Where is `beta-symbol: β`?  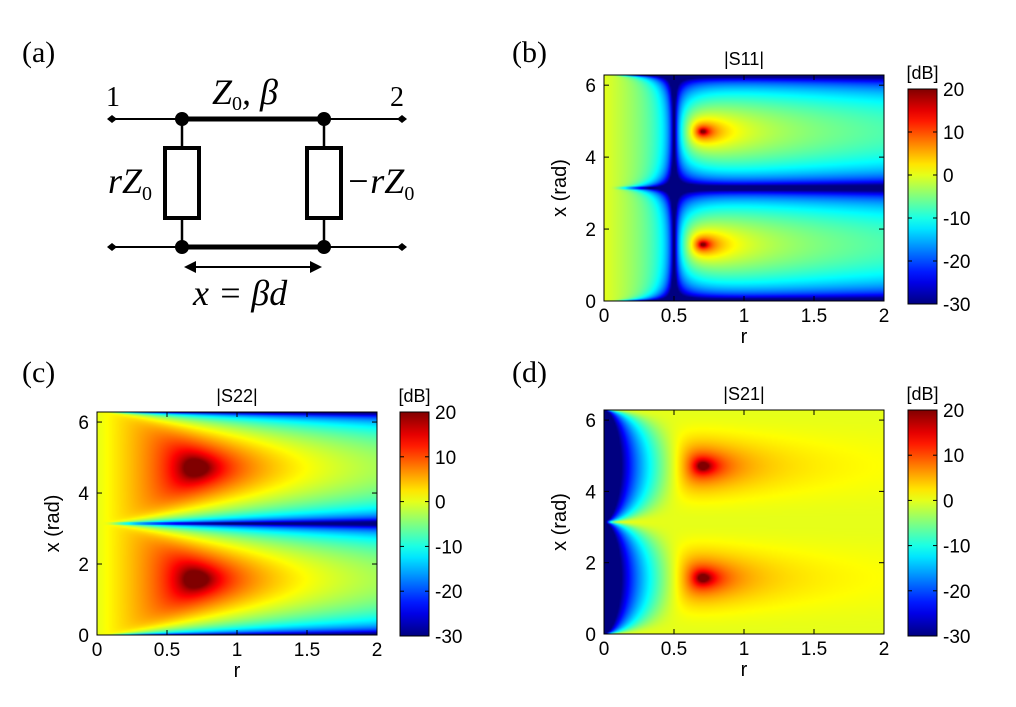 beta-symbol: β is located at coordinates (268, 92).